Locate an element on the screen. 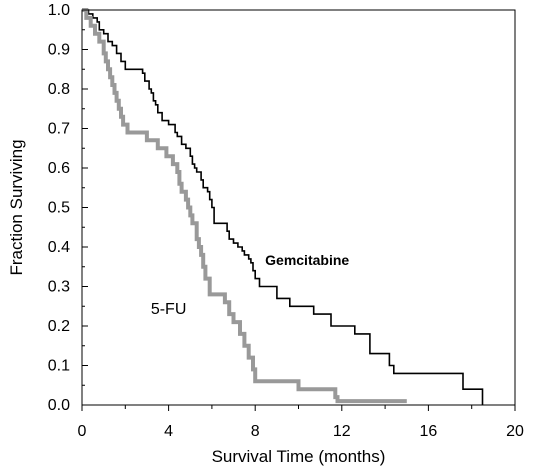 The height and width of the screenshot is (466, 533). series-label-gemcitabine: Gemcitabine is located at coordinates (307, 260).